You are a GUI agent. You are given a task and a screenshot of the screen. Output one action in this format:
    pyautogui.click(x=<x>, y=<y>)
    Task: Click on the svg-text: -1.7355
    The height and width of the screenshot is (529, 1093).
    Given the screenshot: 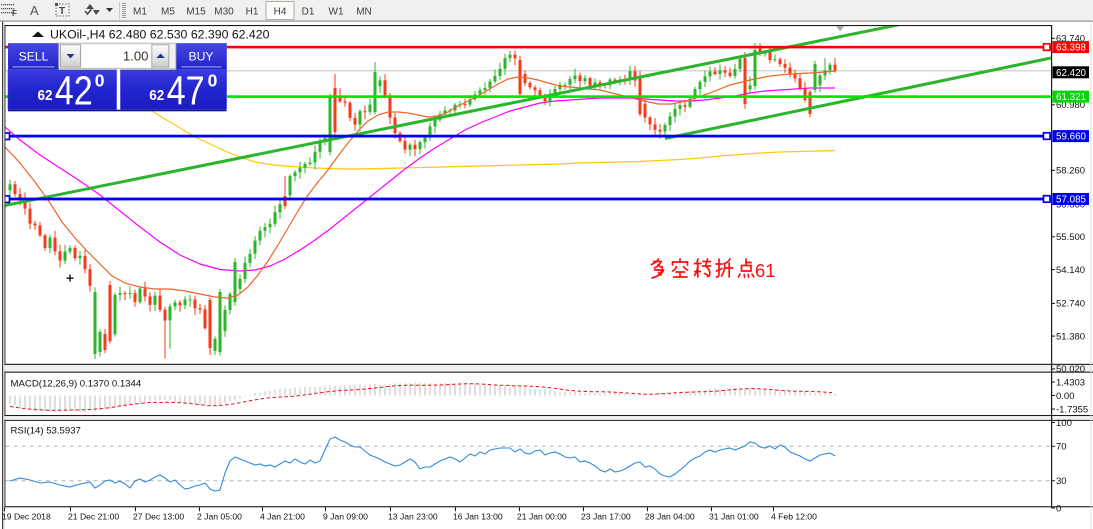 What is the action you would take?
    pyautogui.click(x=1072, y=409)
    